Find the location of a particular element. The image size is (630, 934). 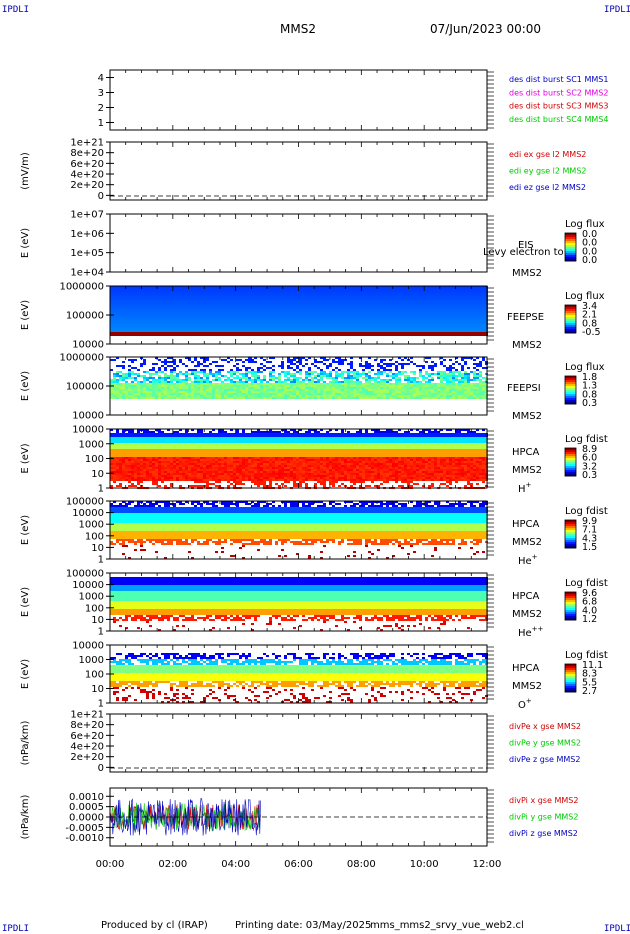

colorbar-step is located at coordinates (570, 250).